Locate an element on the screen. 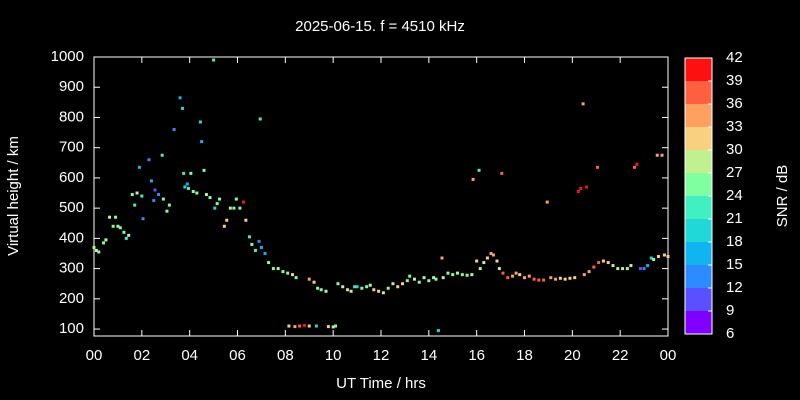 This screenshot has width=800, height=400. x-tick-label: 10 is located at coordinates (333, 355).